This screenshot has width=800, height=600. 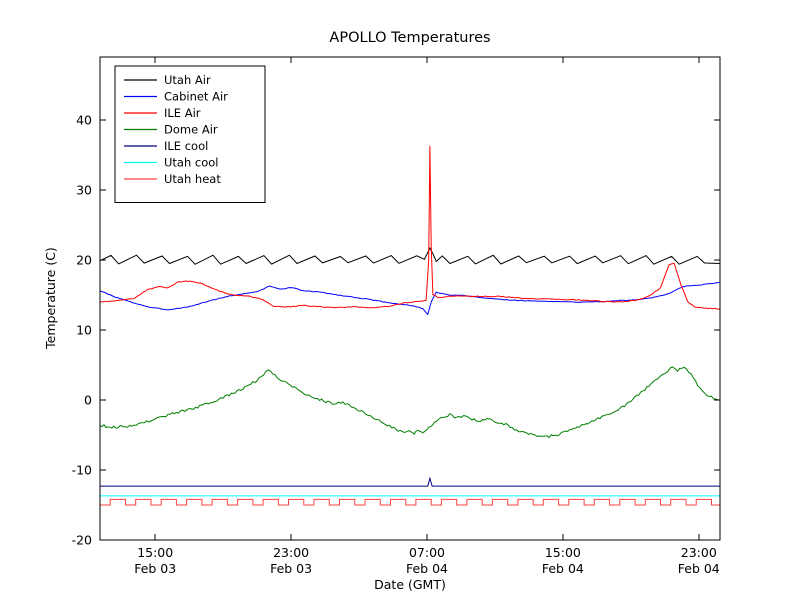 I want to click on y-tick-label: -10, so click(x=82, y=470).